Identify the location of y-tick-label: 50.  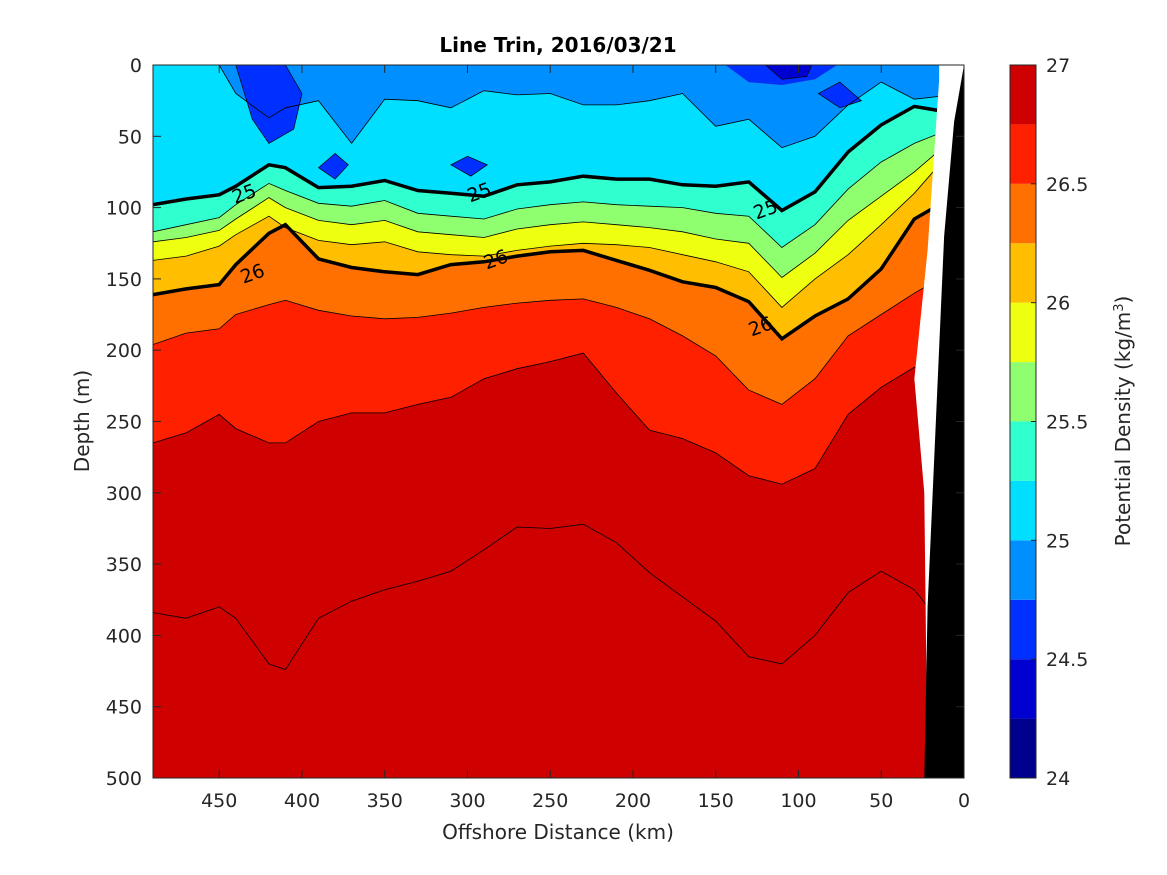
(130, 137).